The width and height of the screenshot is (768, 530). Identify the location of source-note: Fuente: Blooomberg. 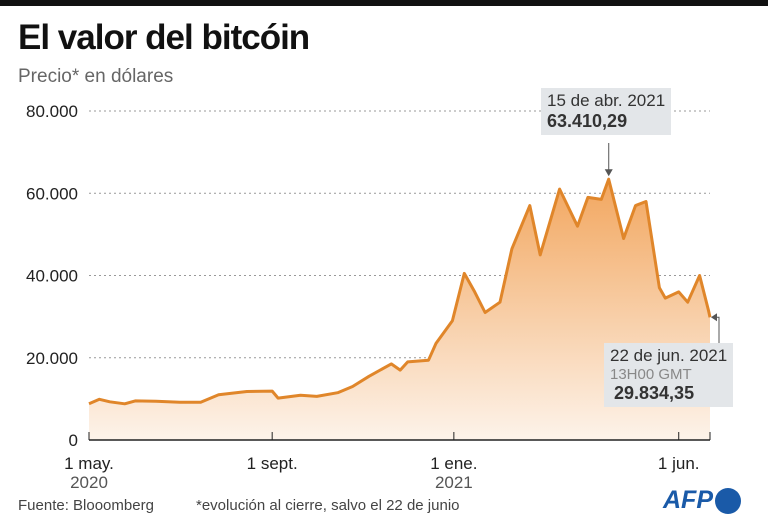
(86, 505).